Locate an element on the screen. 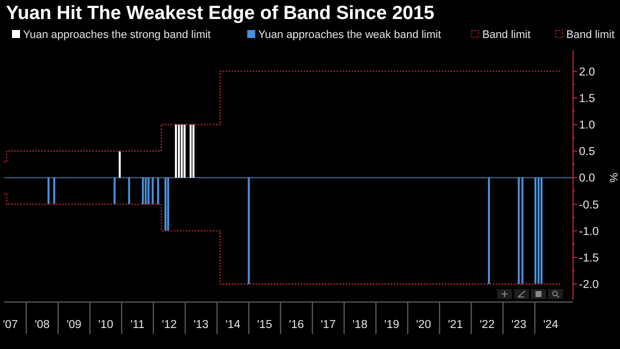 The image size is (620, 349). x-tick-label: '16 is located at coordinates (296, 325).